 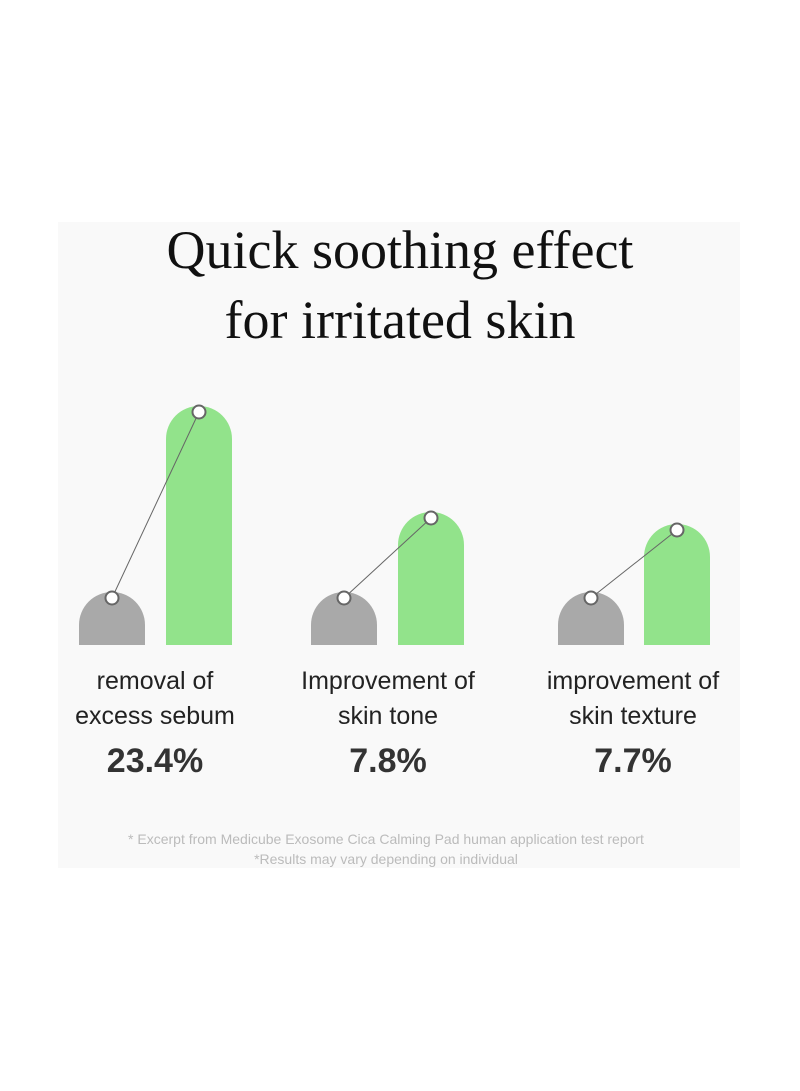 What do you see at coordinates (400, 250) in the screenshot?
I see `title-line: Quick soothing effect` at bounding box center [400, 250].